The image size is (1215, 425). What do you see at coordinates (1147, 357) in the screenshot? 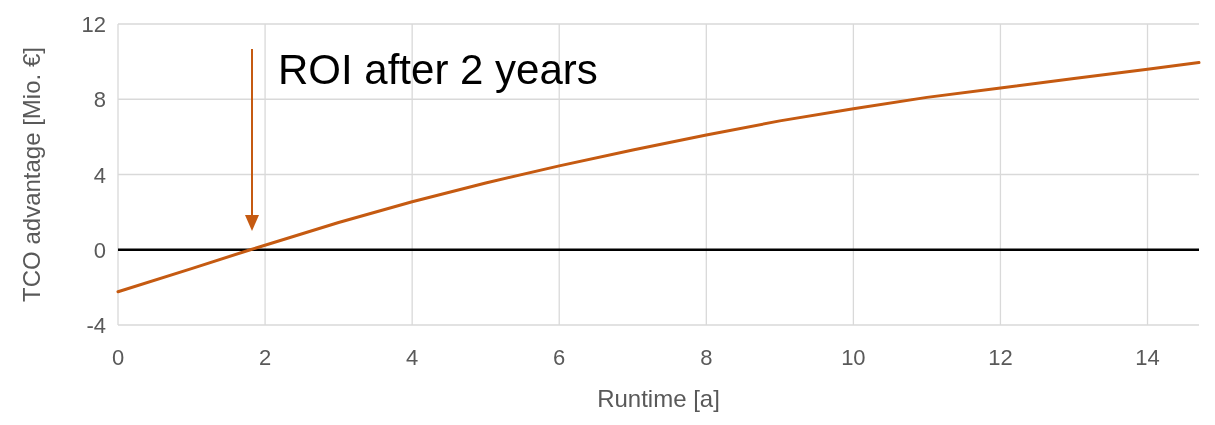
I see `x-tick-label: 14` at bounding box center [1147, 357].